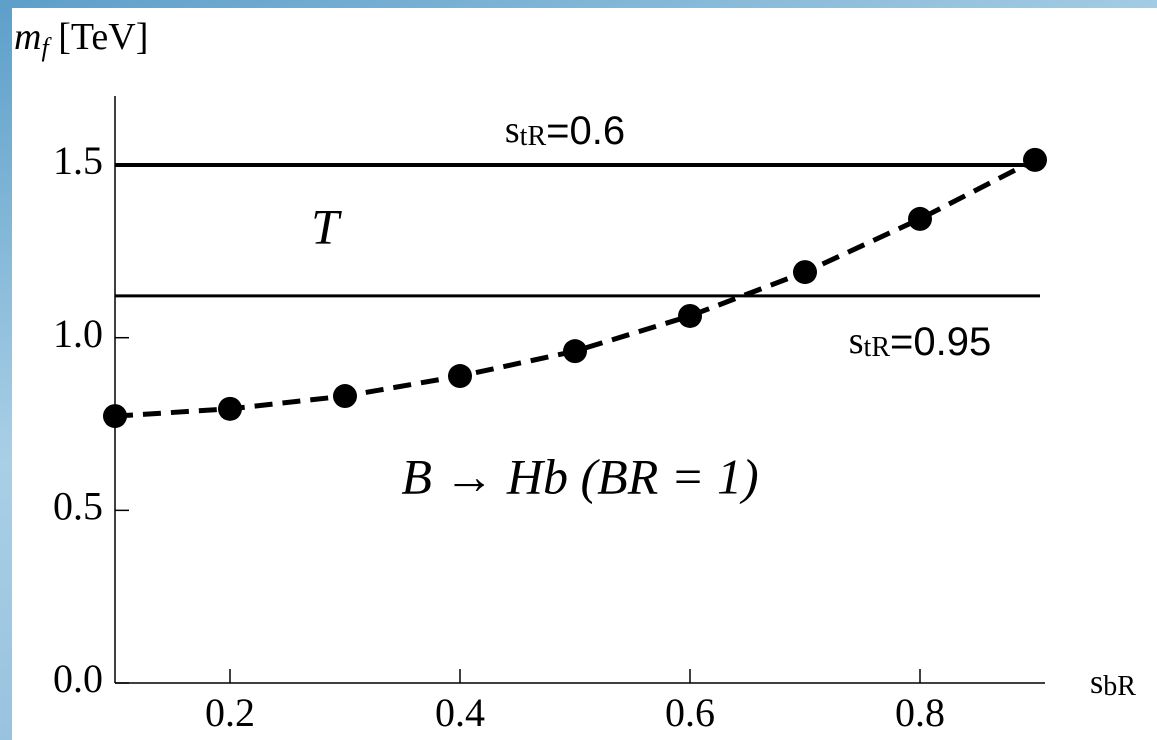  I want to click on x-tick-label: 0.4, so click(460, 712).